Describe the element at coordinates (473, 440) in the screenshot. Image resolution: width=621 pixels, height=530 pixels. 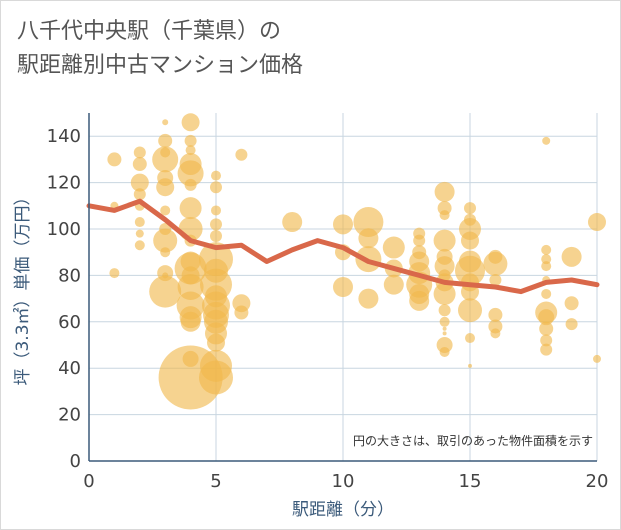
I see `size-note: 円の大きさは、取引のあった物件面積を示す` at that location.